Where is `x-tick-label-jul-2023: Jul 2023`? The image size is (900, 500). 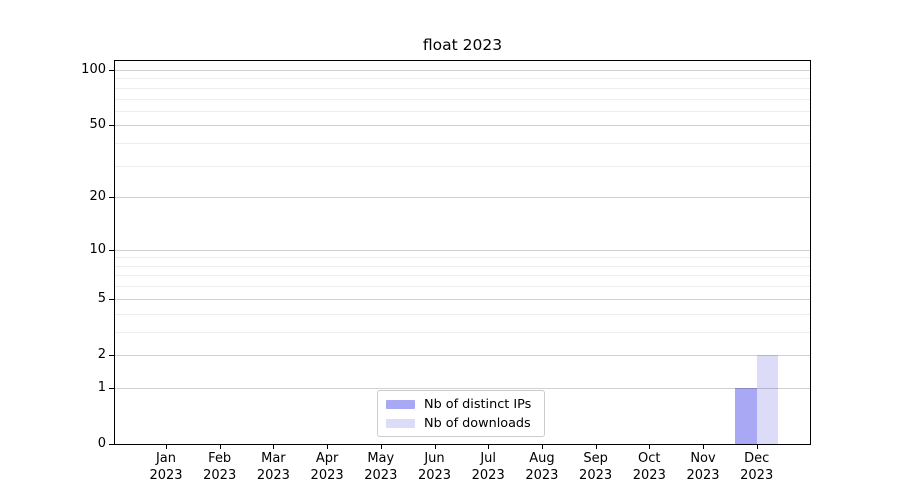 x-tick-label-jul-2023: Jul 2023 is located at coordinates (488, 467).